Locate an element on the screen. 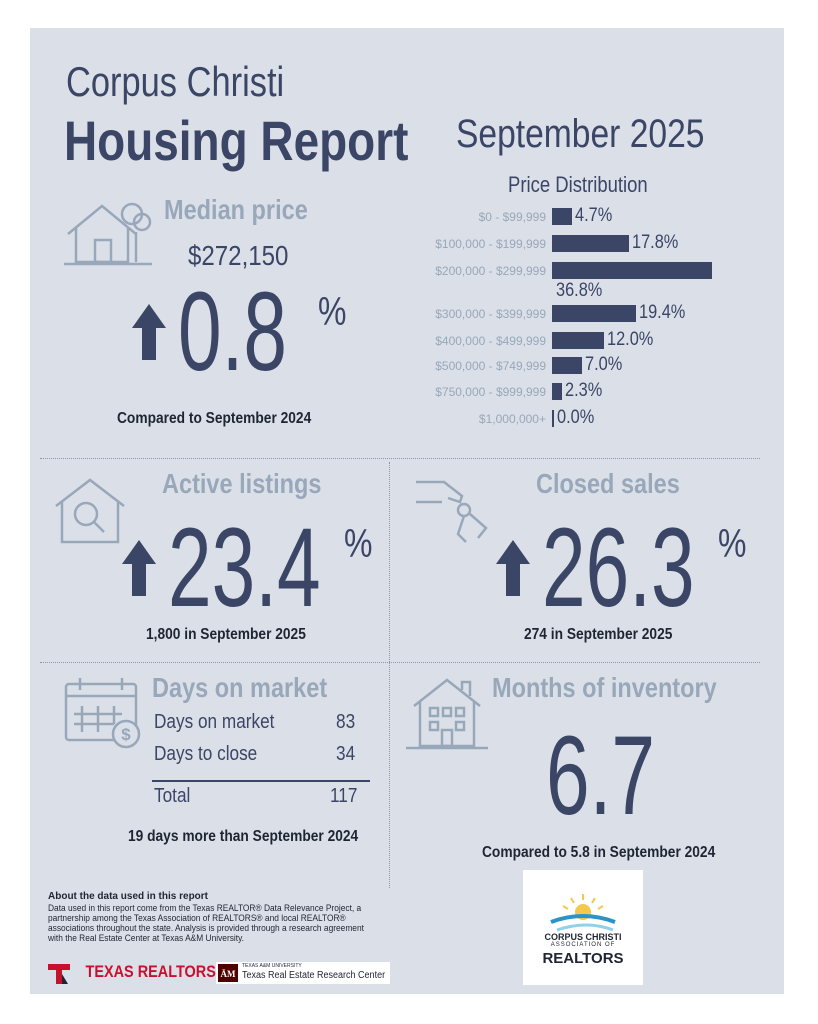 This screenshot has width=818, height=1024. active-listings-caption: 1,800 in September 2025 is located at coordinates (226, 634).